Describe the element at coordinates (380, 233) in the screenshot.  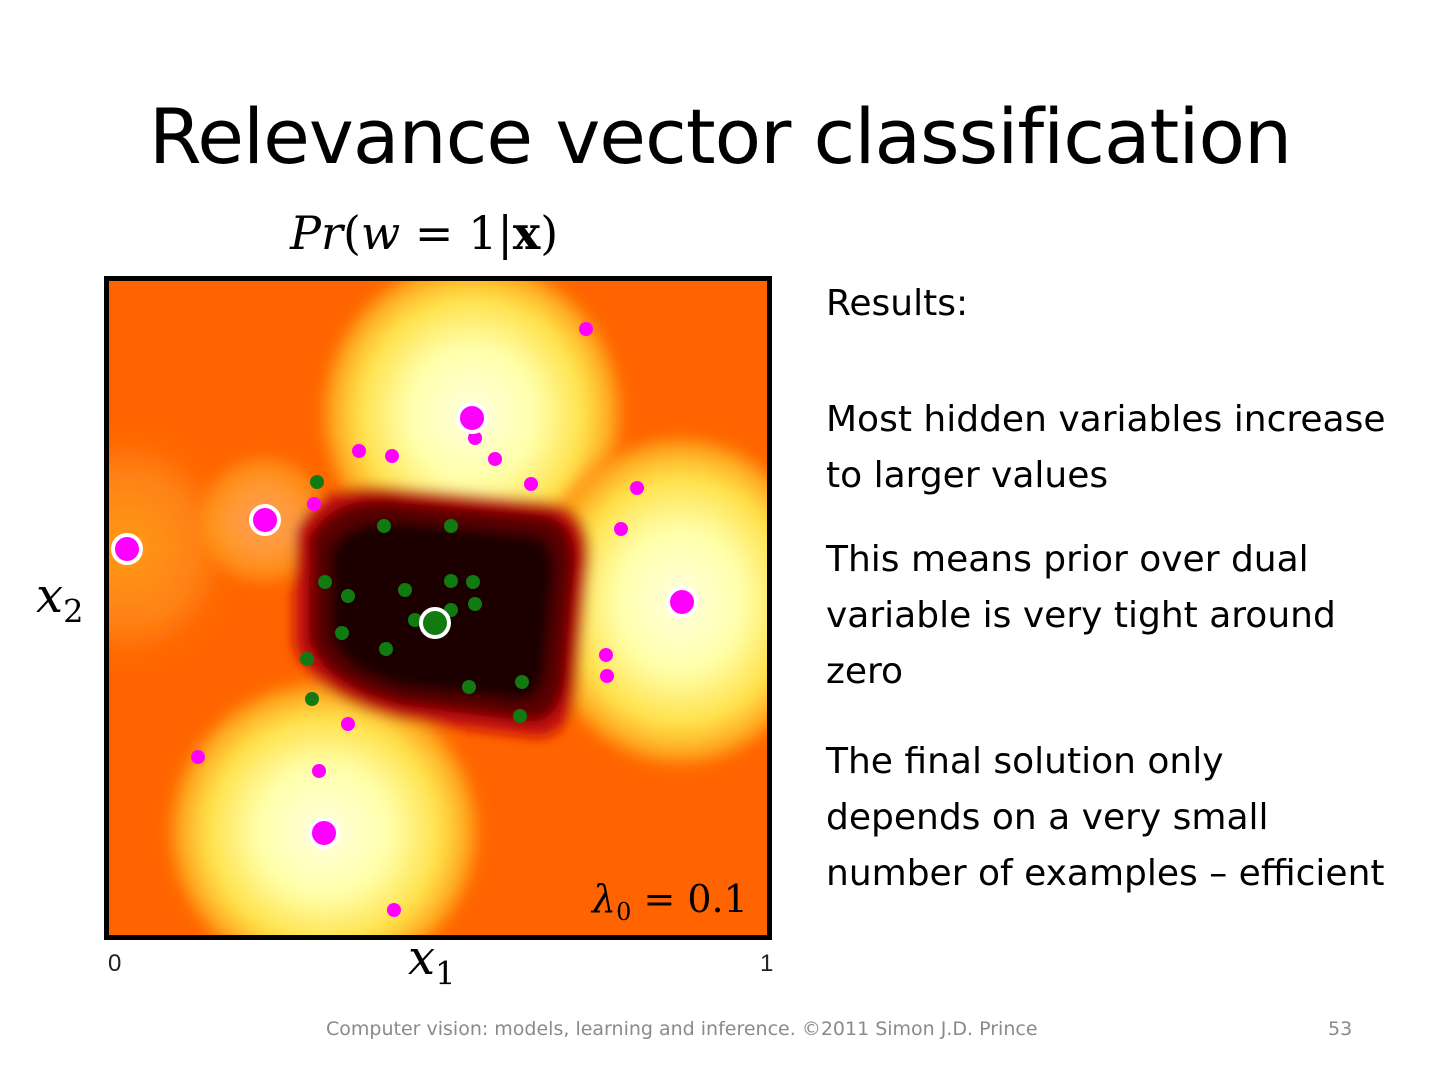
I see `formula-w: w` at that location.